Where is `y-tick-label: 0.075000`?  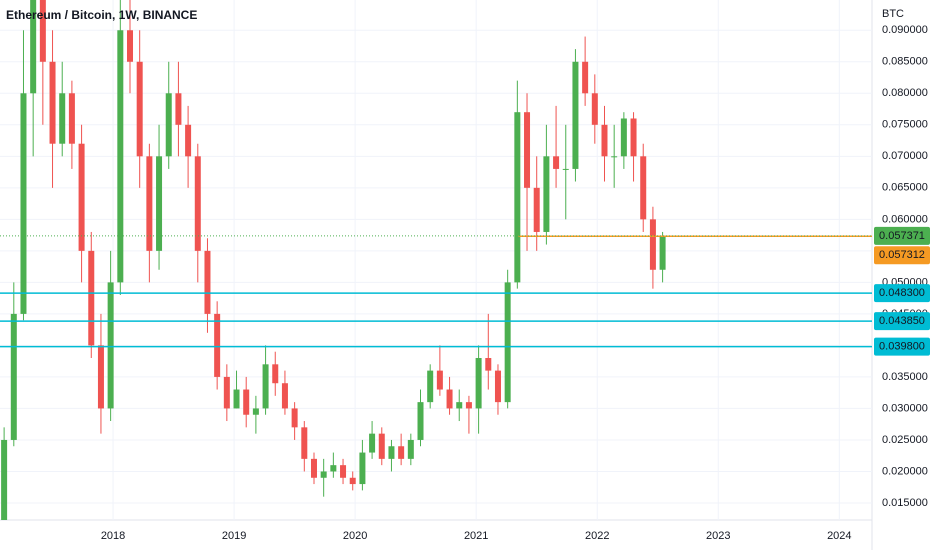
y-tick-label: 0.075000 is located at coordinates (905, 125).